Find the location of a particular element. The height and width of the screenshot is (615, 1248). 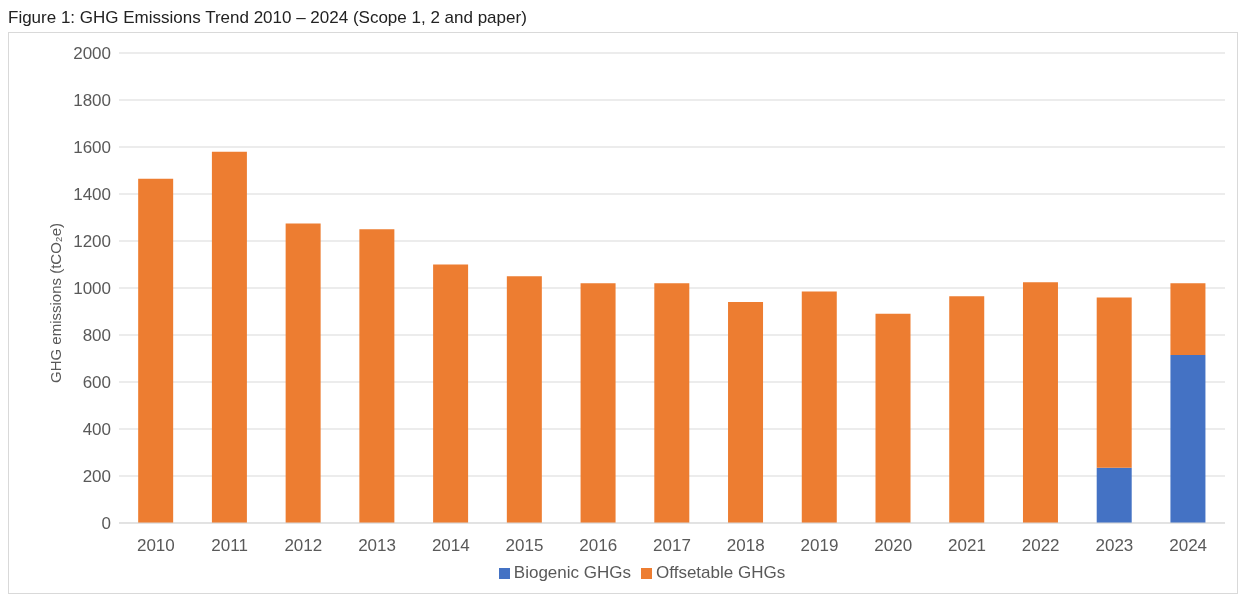

x-tick-label: 2022 is located at coordinates (1040, 546).